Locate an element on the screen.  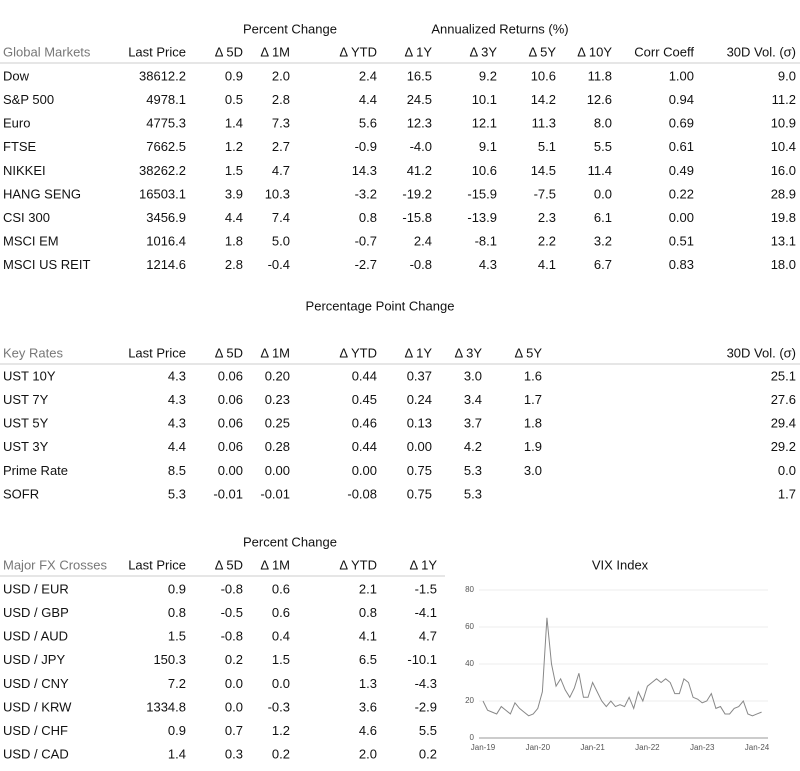
column-header: Δ 1Y is located at coordinates (419, 51).